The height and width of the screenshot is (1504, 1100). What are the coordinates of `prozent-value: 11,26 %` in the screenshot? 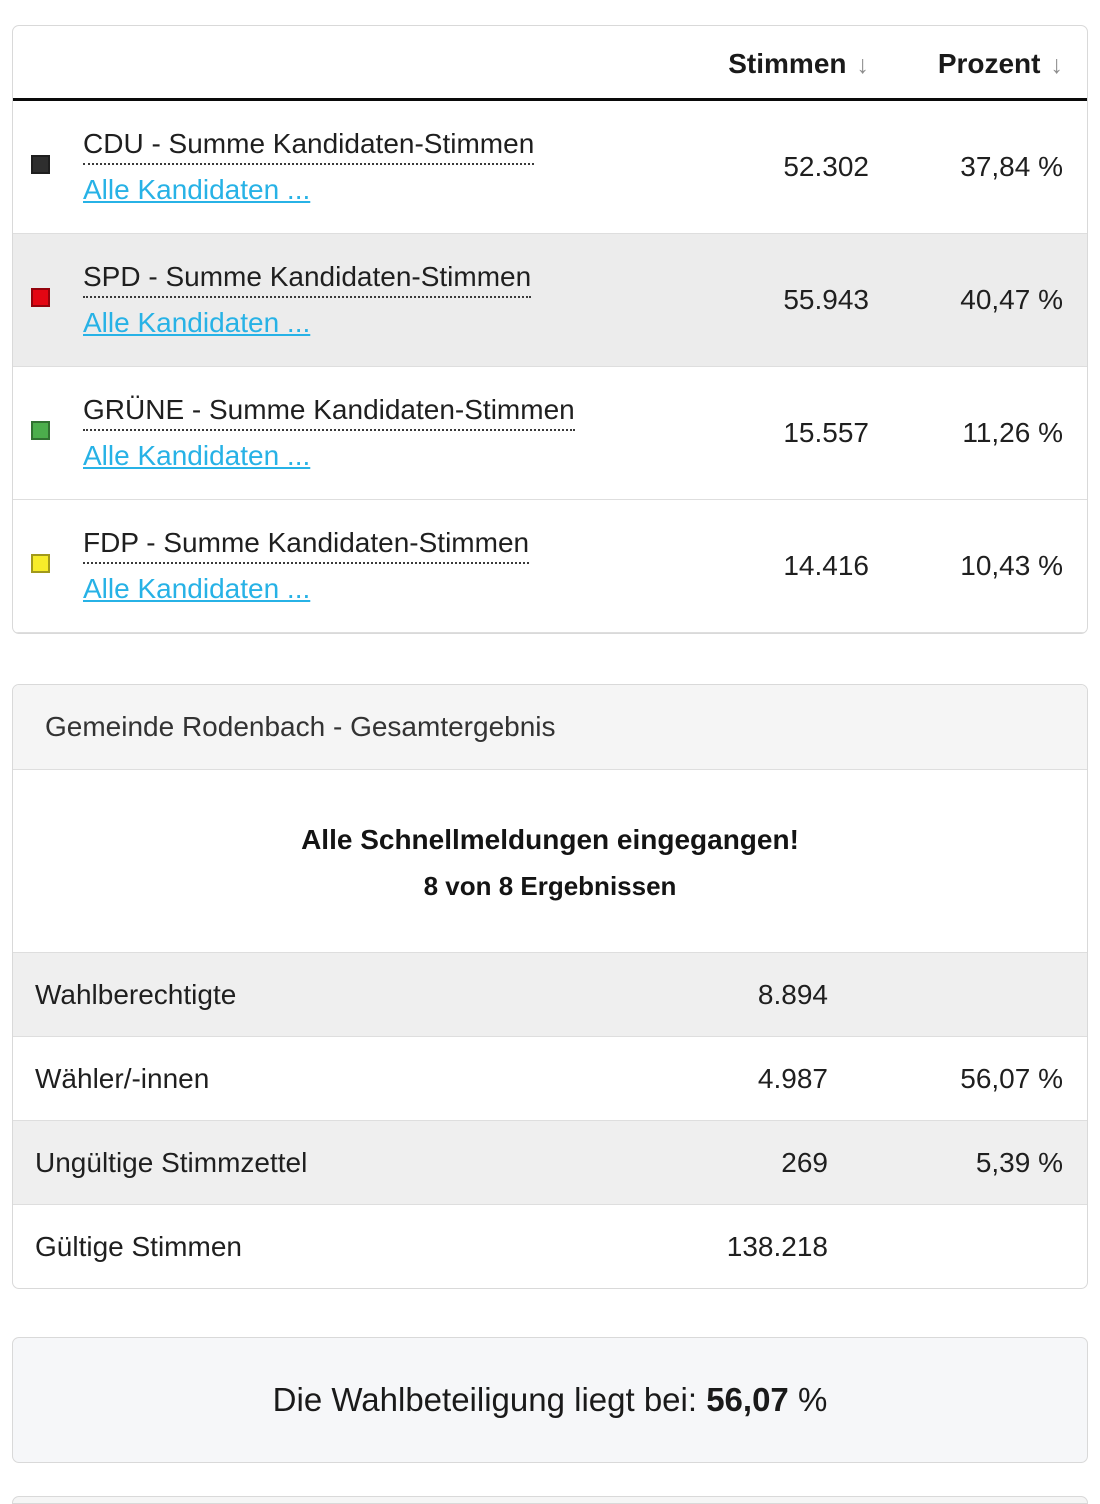 It's located at (1012, 432).